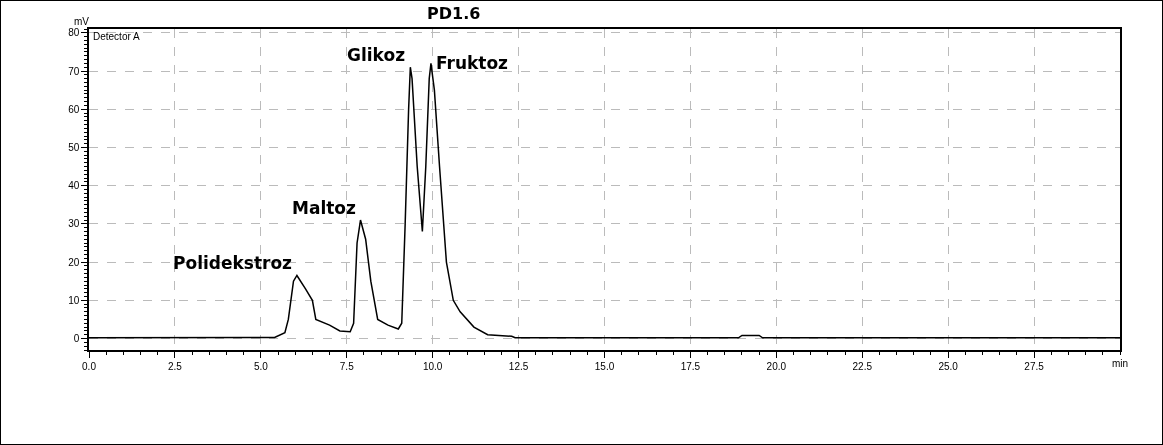 This screenshot has width=1163, height=445. I want to click on x-tick-label: 0.0, so click(89, 366).